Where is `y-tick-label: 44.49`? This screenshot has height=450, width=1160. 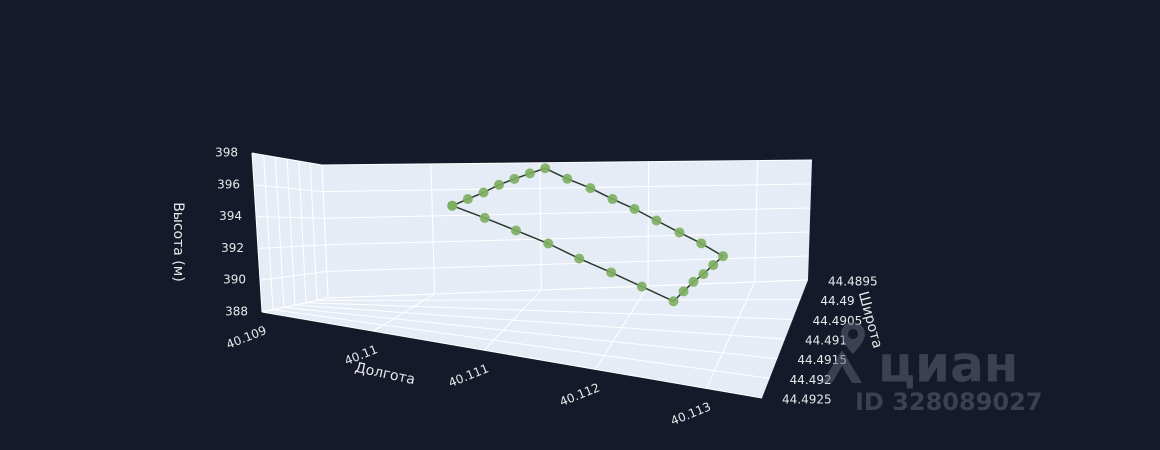
y-tick-label: 44.49 is located at coordinates (837, 301).